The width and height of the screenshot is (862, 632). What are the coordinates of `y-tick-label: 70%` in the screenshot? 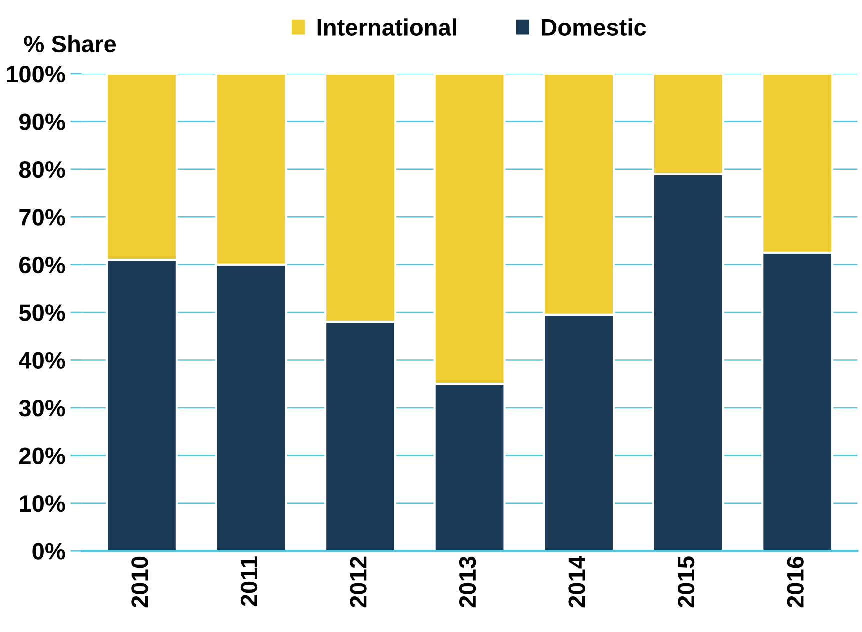 It's located at (43, 217).